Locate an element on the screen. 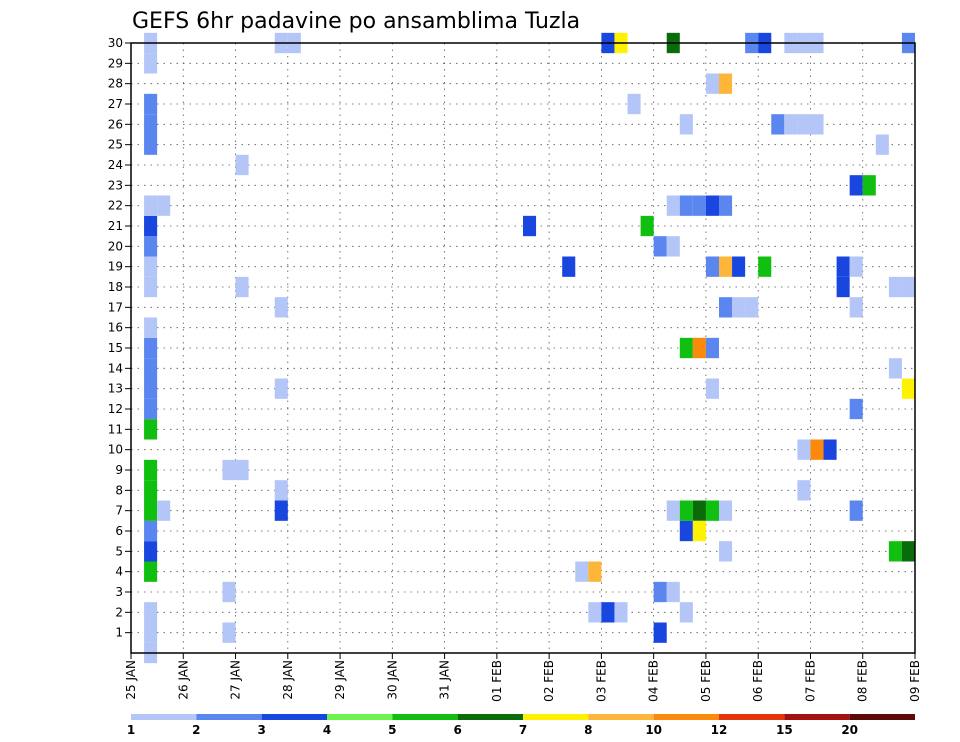 The height and width of the screenshot is (742, 960). y-tick-label: 3 is located at coordinates (119, 592).